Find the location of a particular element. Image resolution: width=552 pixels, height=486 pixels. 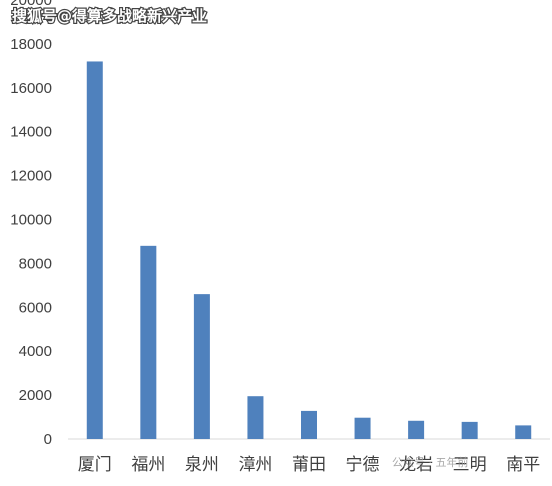

x-tick-label: 泉州 is located at coordinates (202, 465).